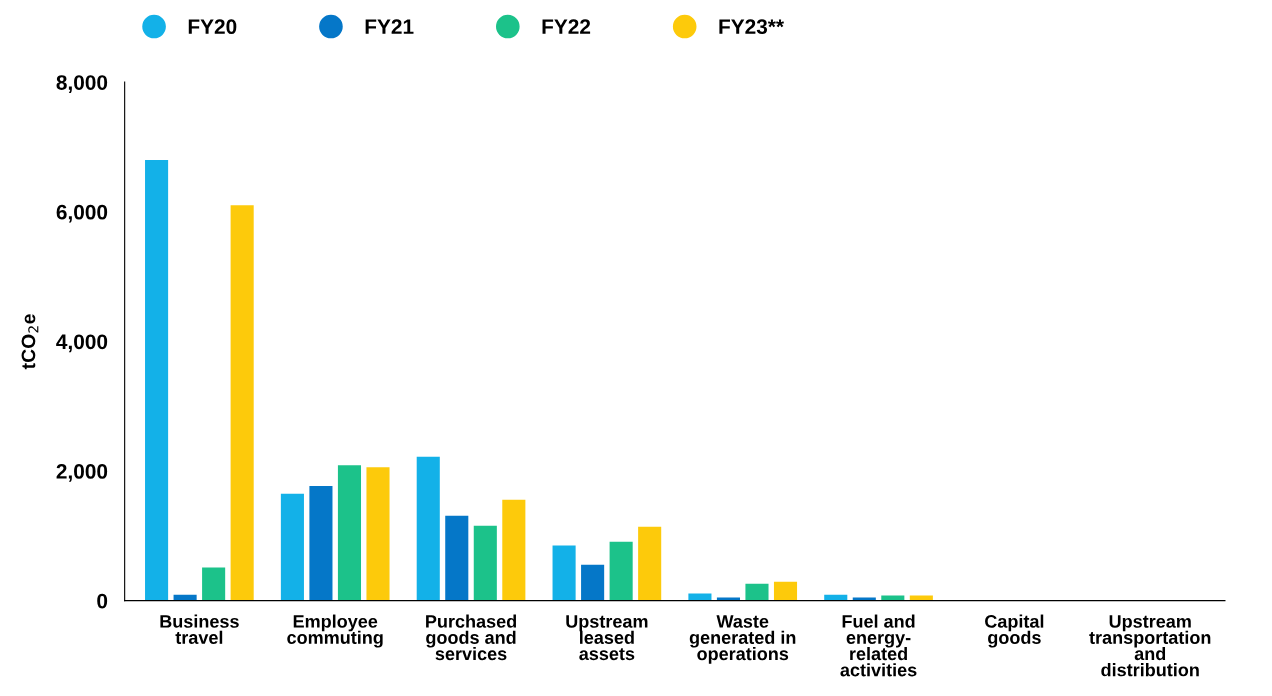 Image resolution: width=1272 pixels, height=696 pixels. Describe the element at coordinates (389, 26) in the screenshot. I see `legend-label: FY21` at that location.